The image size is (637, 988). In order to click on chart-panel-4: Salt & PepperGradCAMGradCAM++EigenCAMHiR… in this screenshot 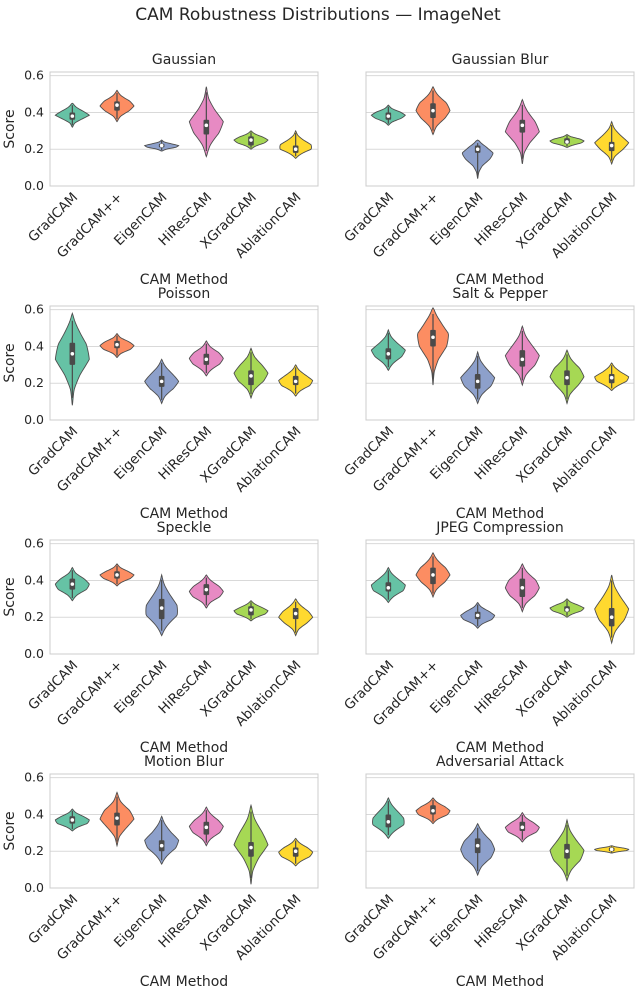, I will do `click(488, 404)`.